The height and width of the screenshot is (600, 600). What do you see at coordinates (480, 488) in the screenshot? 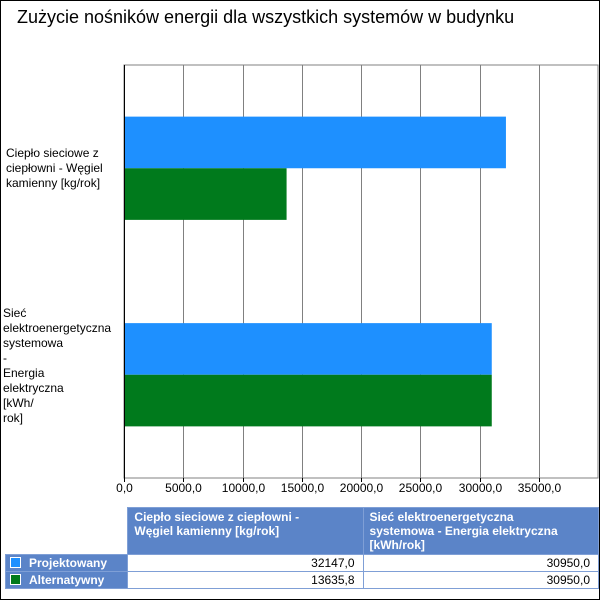
I see `x-tick-label: 30000,0` at bounding box center [480, 488].